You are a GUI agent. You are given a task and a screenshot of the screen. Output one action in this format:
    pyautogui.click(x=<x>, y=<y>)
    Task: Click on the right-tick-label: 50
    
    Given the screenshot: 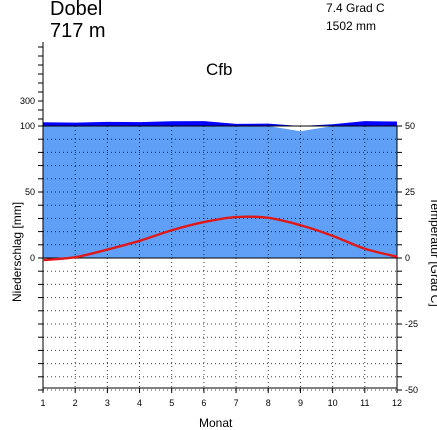 What is the action you would take?
    pyautogui.click(x=410, y=126)
    